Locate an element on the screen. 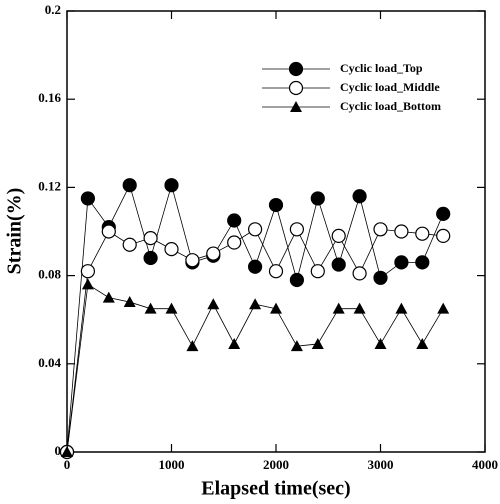  y-tick-label: 0.08 is located at coordinates (49, 274).